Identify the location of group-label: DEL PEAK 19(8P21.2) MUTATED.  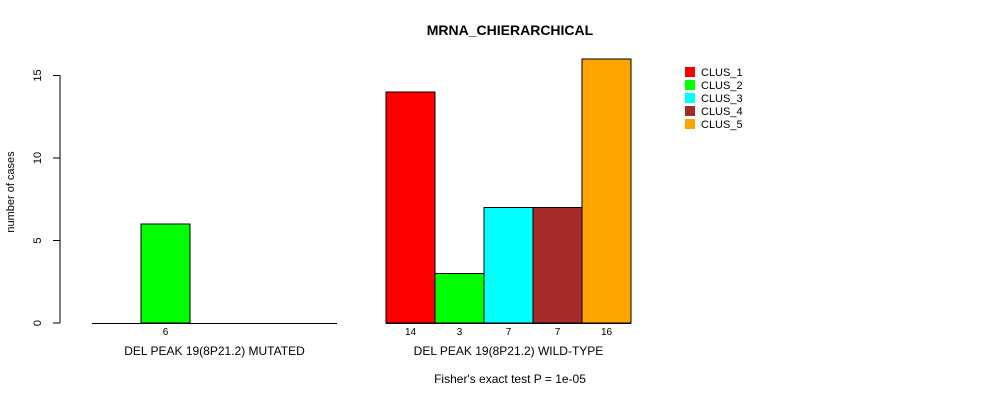
(214, 351).